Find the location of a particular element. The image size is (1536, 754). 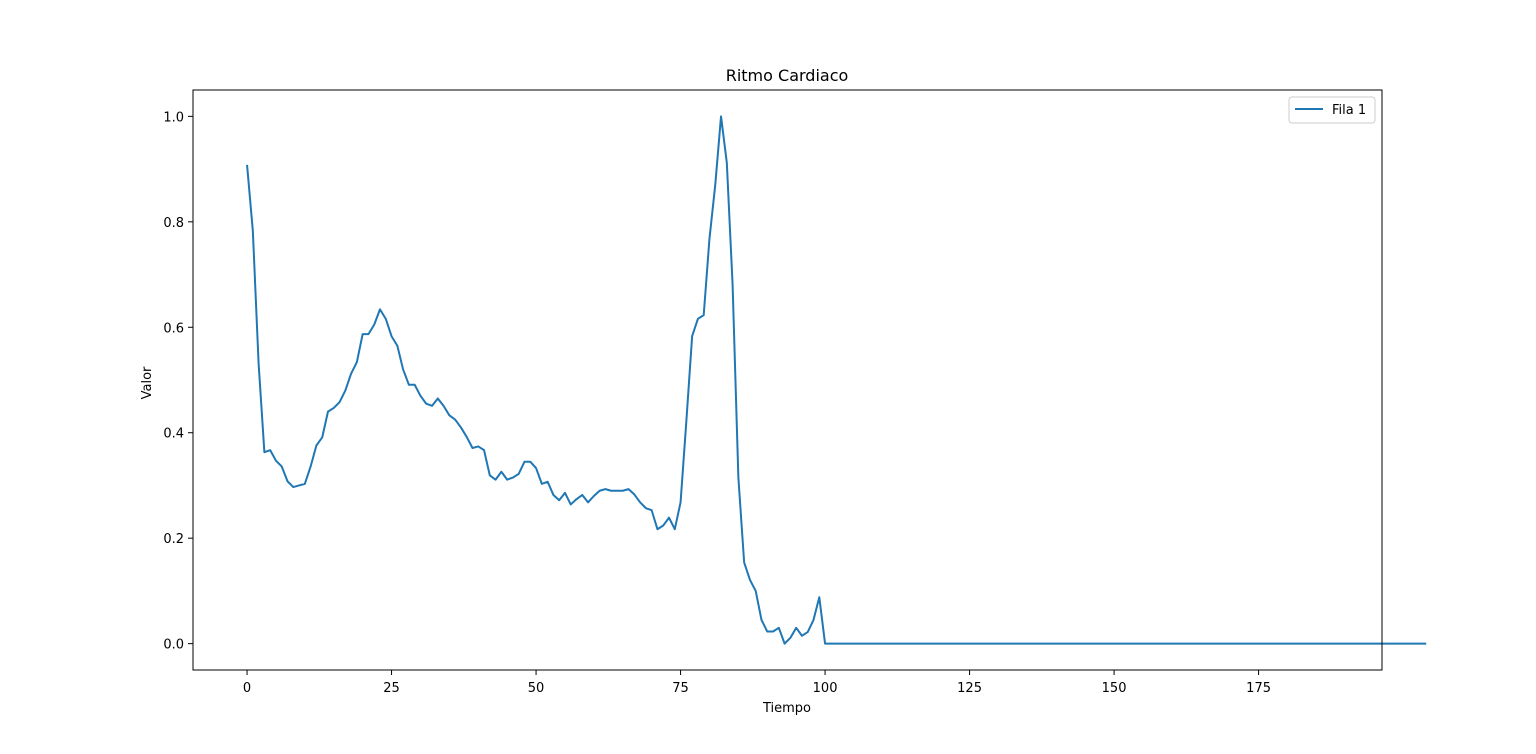

x-tick-label: 25 is located at coordinates (391, 688).